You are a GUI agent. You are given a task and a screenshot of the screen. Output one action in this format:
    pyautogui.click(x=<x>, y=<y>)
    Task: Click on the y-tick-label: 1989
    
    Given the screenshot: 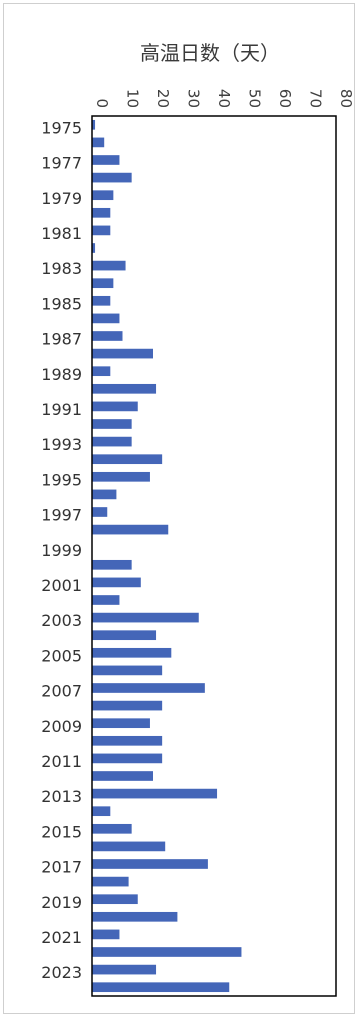 What is the action you would take?
    pyautogui.click(x=61, y=374)
    